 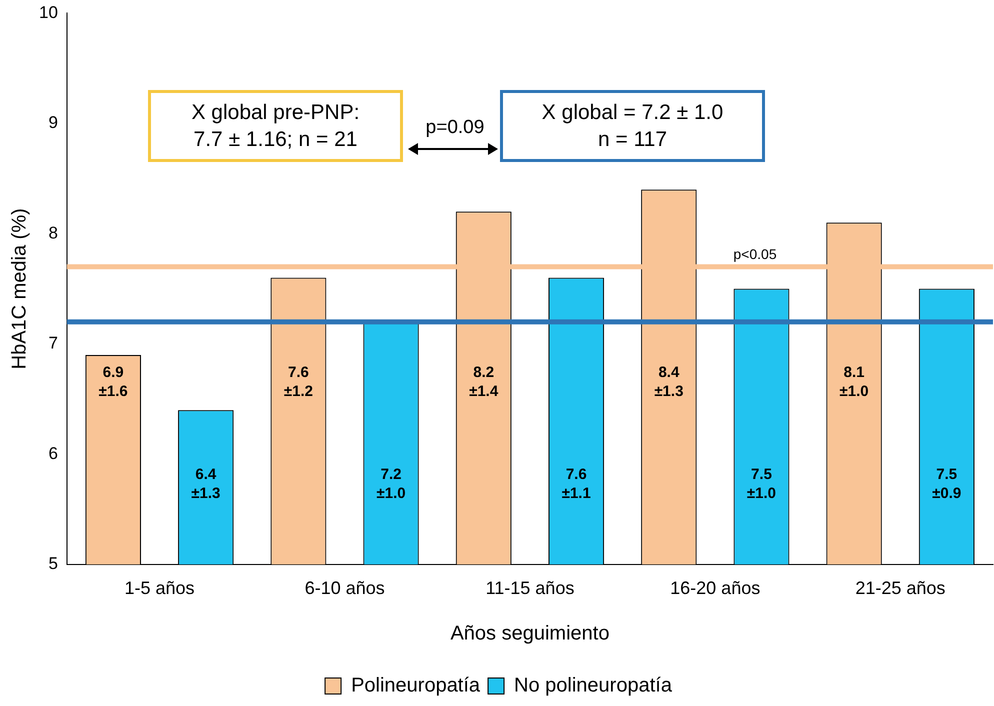 I want to click on y-tick-label: 6, so click(x=53, y=453).